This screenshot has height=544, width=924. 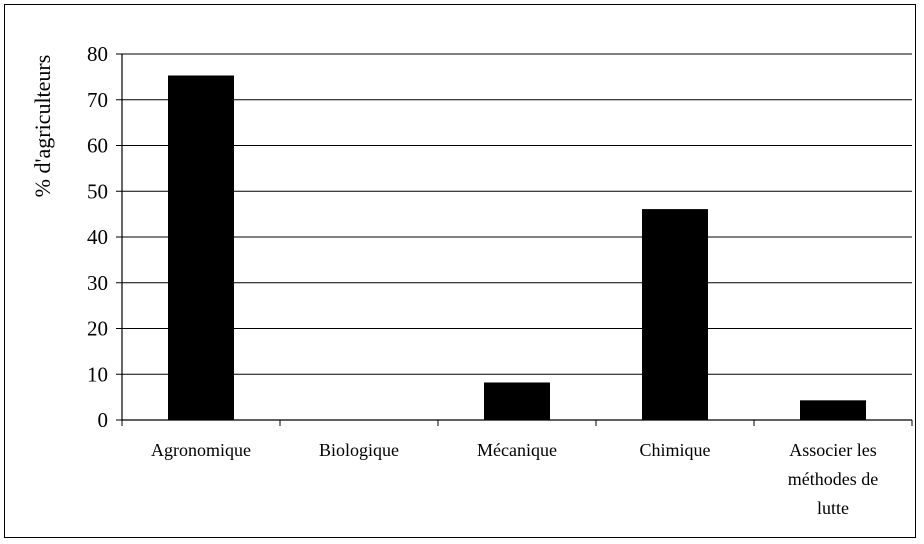 What do you see at coordinates (97, 54) in the screenshot?
I see `y-tick-label: 80` at bounding box center [97, 54].